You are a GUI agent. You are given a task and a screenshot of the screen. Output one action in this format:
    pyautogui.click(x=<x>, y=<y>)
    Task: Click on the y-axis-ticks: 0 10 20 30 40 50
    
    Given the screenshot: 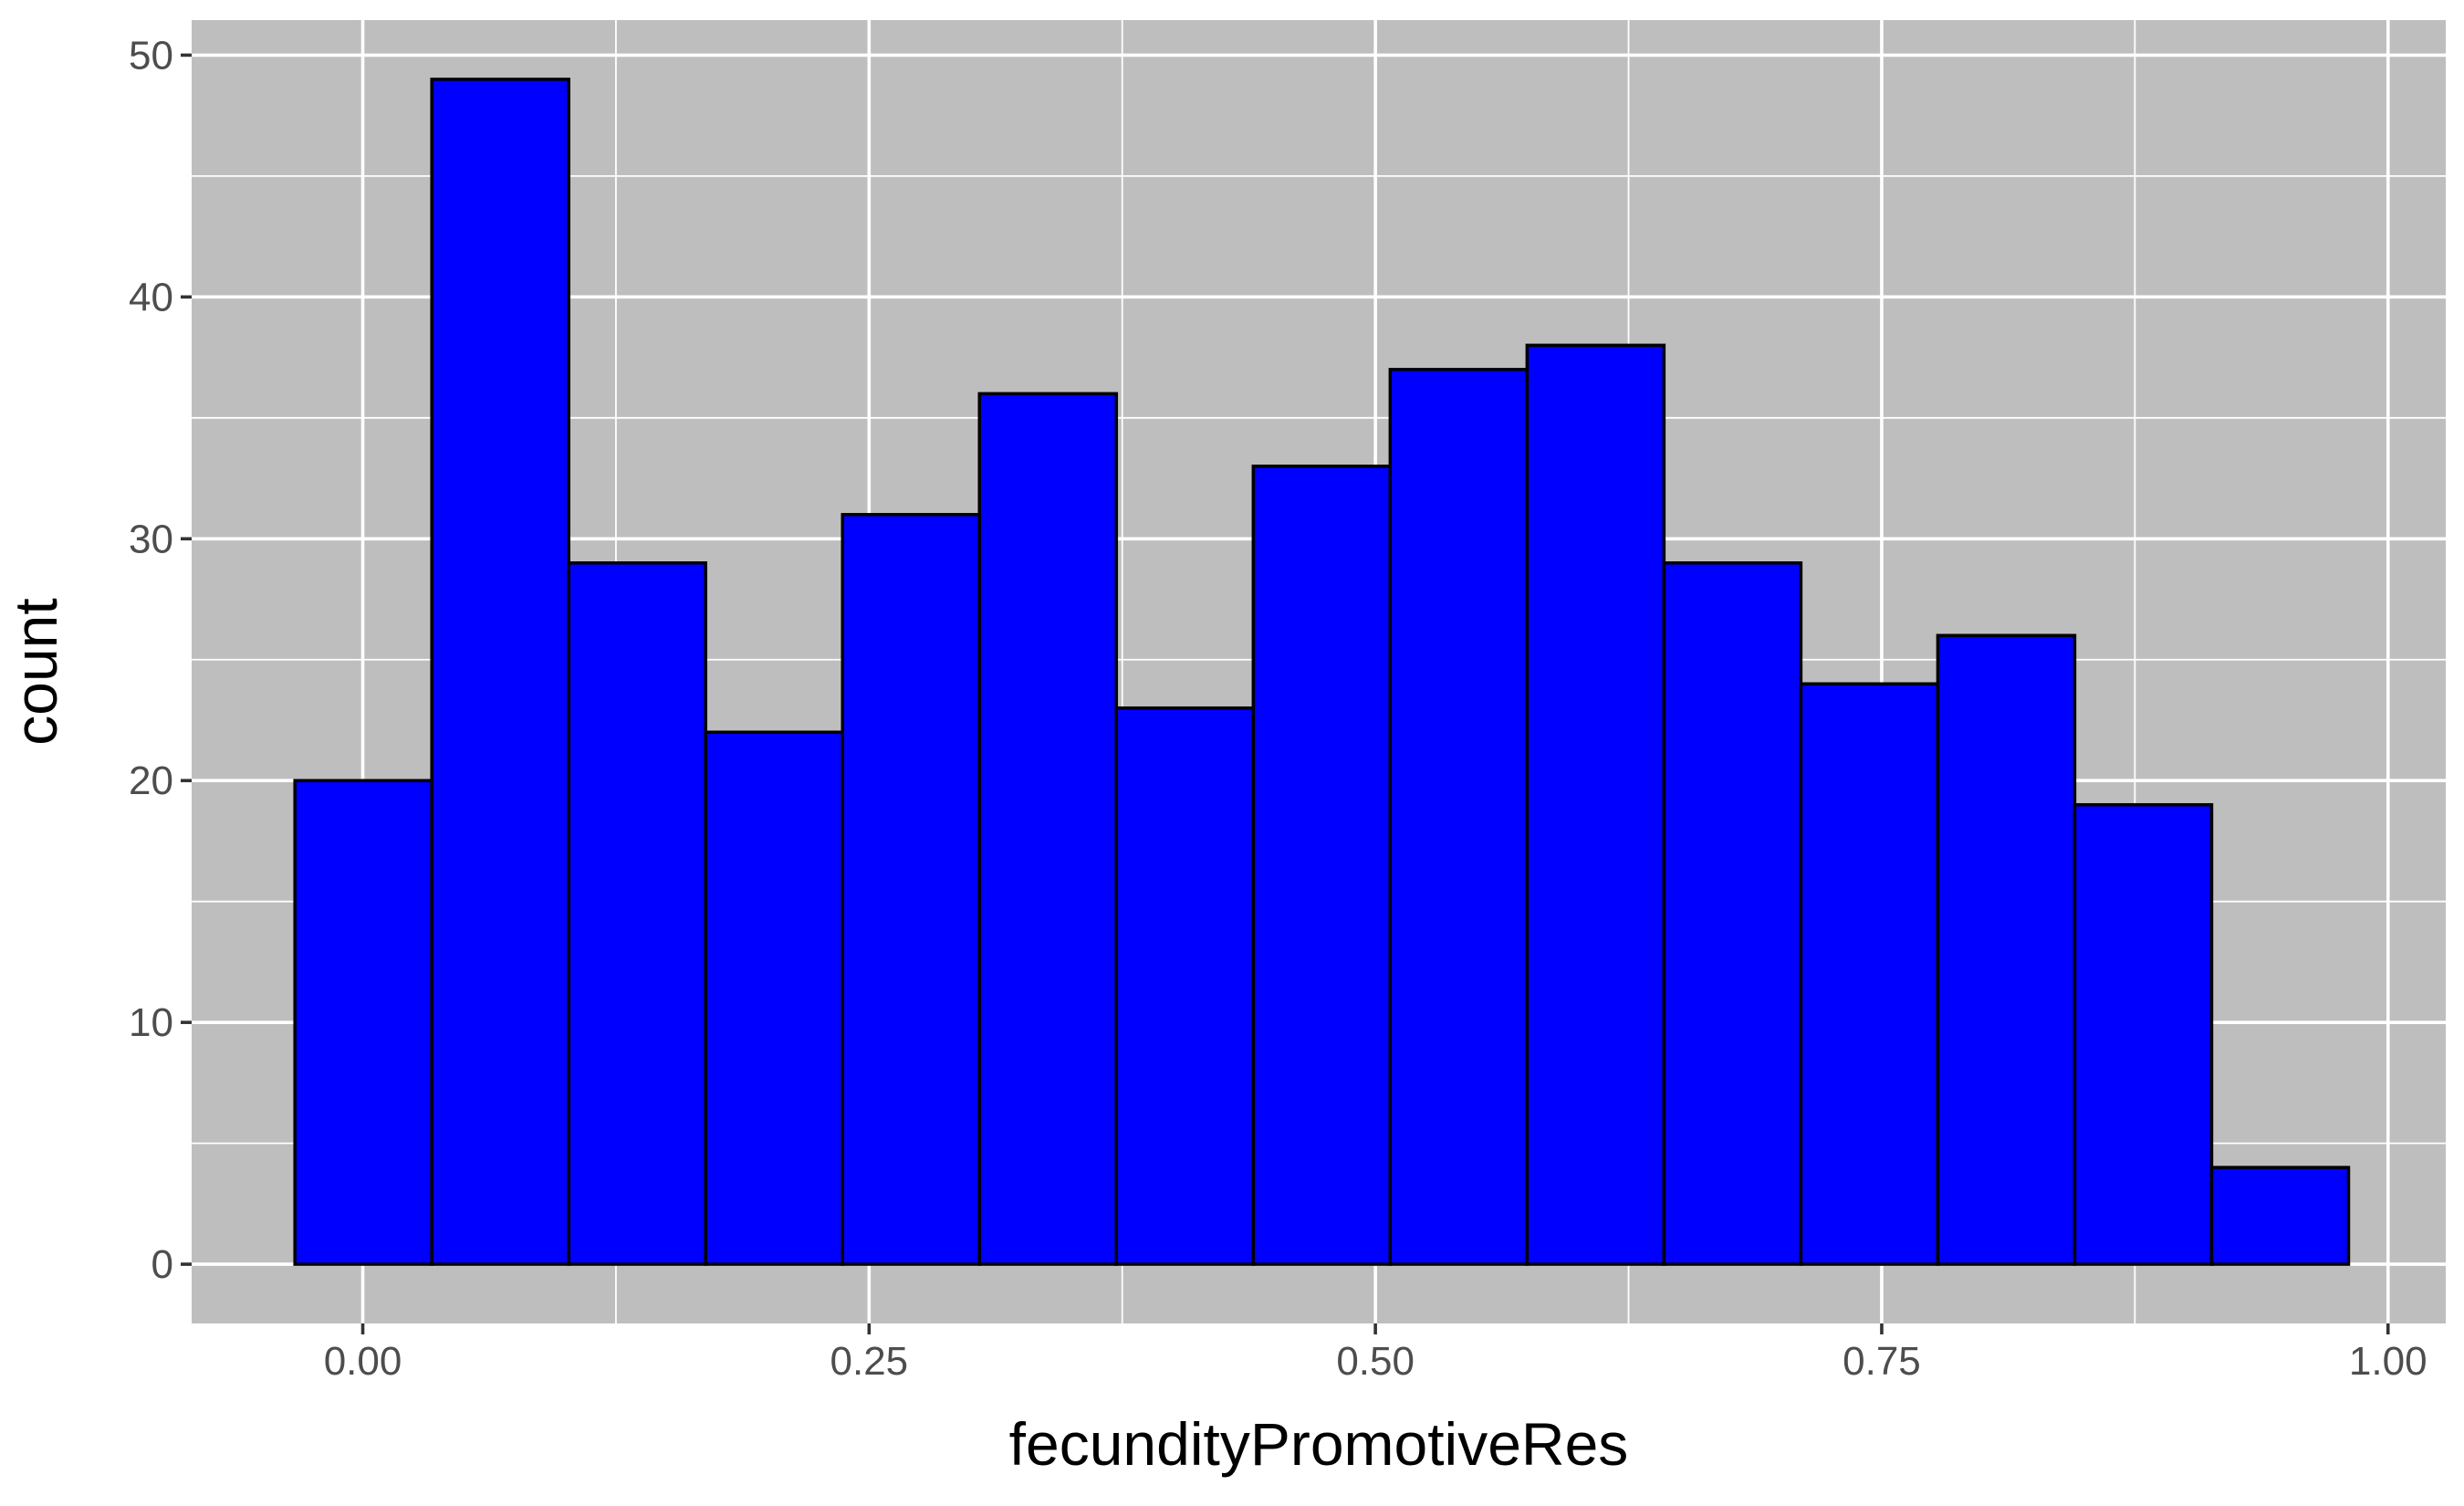 What is the action you would take?
    pyautogui.click(x=160, y=660)
    